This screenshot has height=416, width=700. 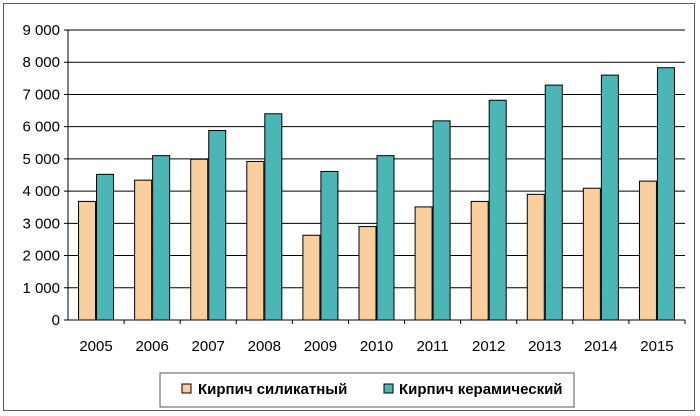 What do you see at coordinates (423, 263) in the screenshot?
I see `bar-silicate-2011` at bounding box center [423, 263].